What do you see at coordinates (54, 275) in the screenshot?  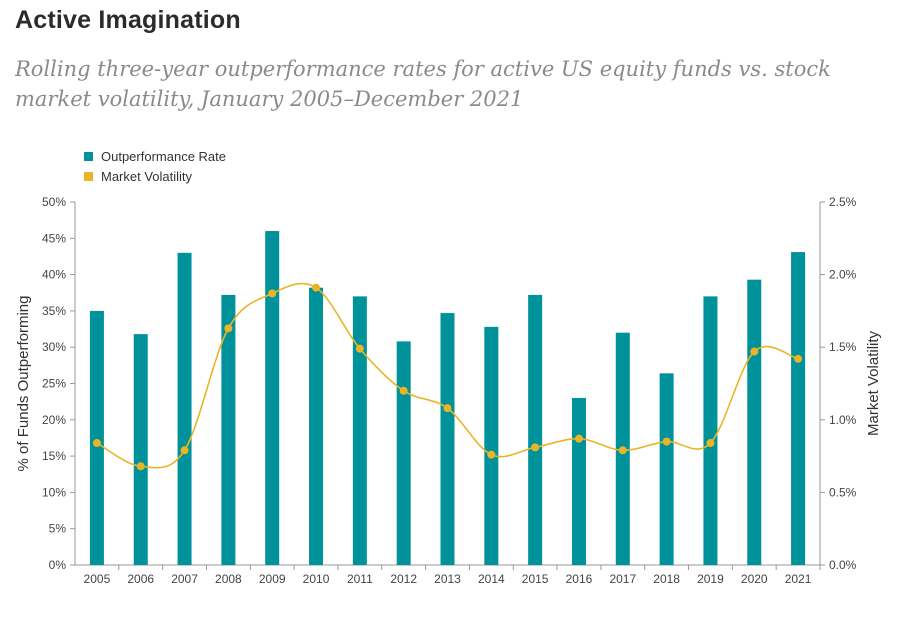 I see `y-tick-label-left: 40%` at bounding box center [54, 275].